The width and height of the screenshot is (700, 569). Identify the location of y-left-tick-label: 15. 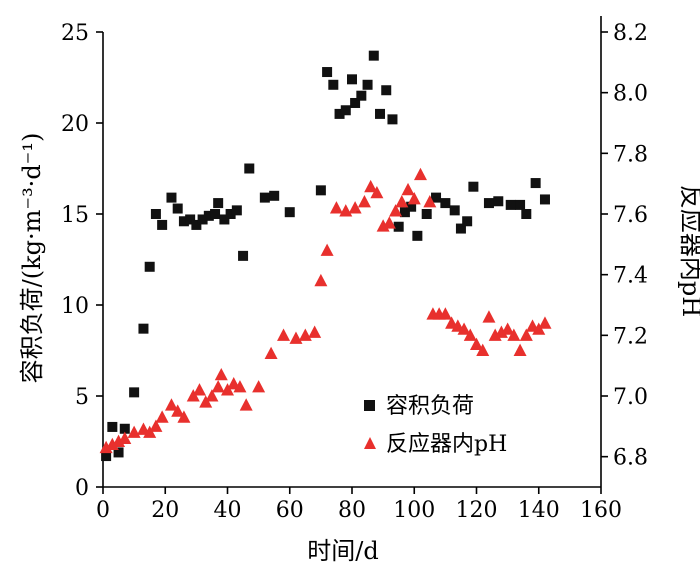
(75, 215).